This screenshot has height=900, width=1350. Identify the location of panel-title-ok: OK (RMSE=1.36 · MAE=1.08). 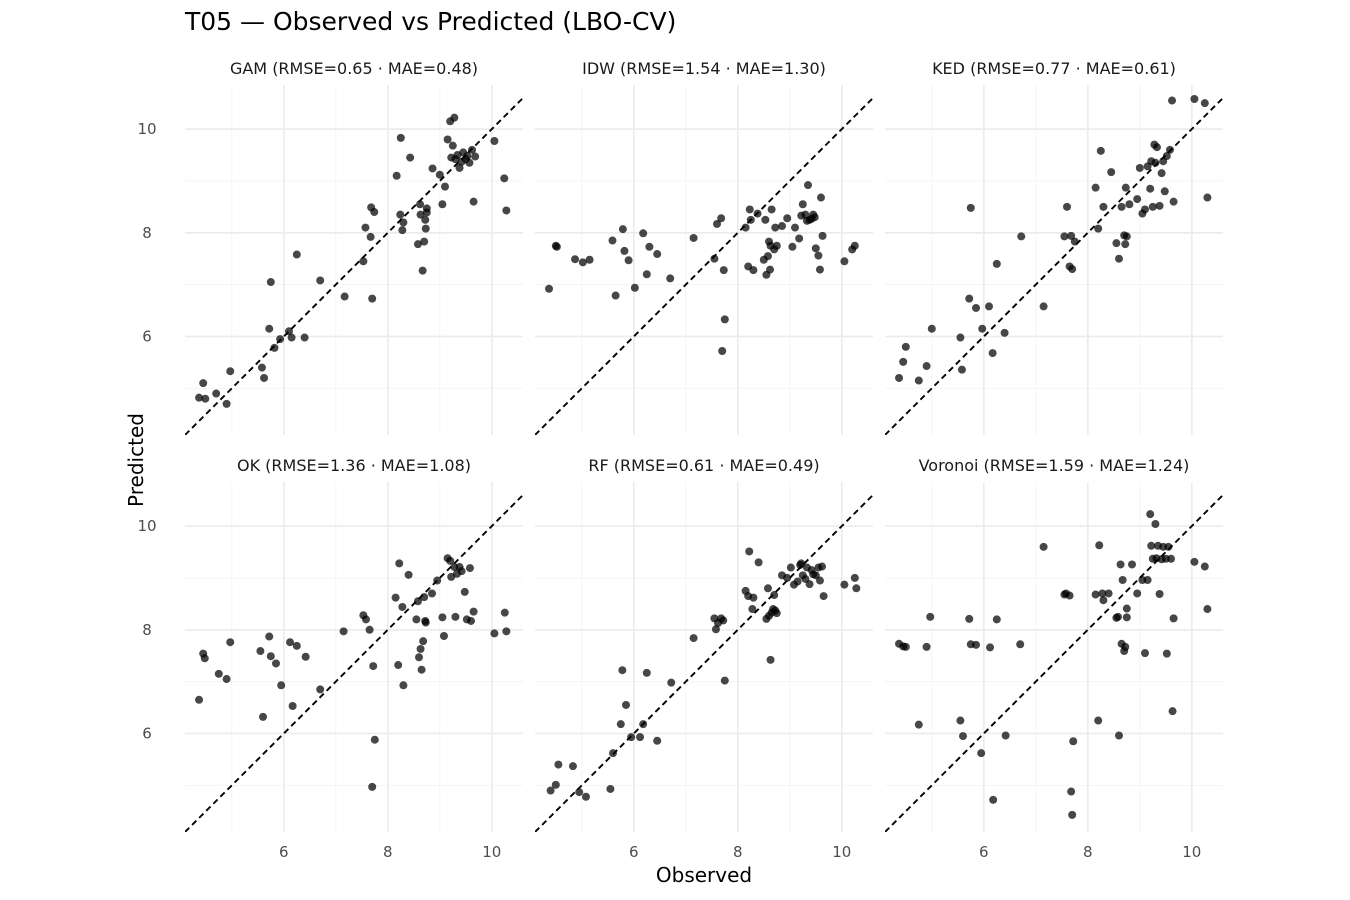
(354, 465).